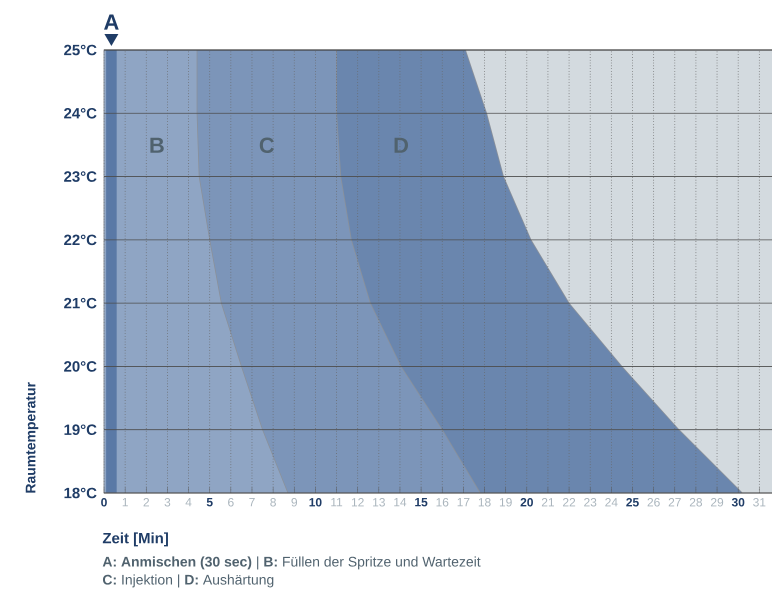  What do you see at coordinates (738, 502) in the screenshot?
I see `x-tick-label: 30` at bounding box center [738, 502].